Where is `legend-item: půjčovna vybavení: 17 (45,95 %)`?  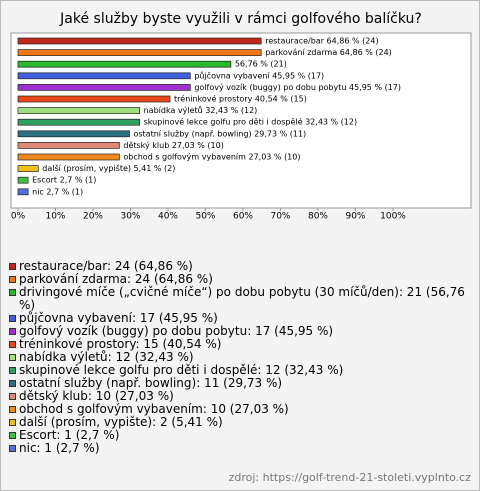 legend-item: půjčovna vybavení: 17 (45,95 %) is located at coordinates (240, 318).